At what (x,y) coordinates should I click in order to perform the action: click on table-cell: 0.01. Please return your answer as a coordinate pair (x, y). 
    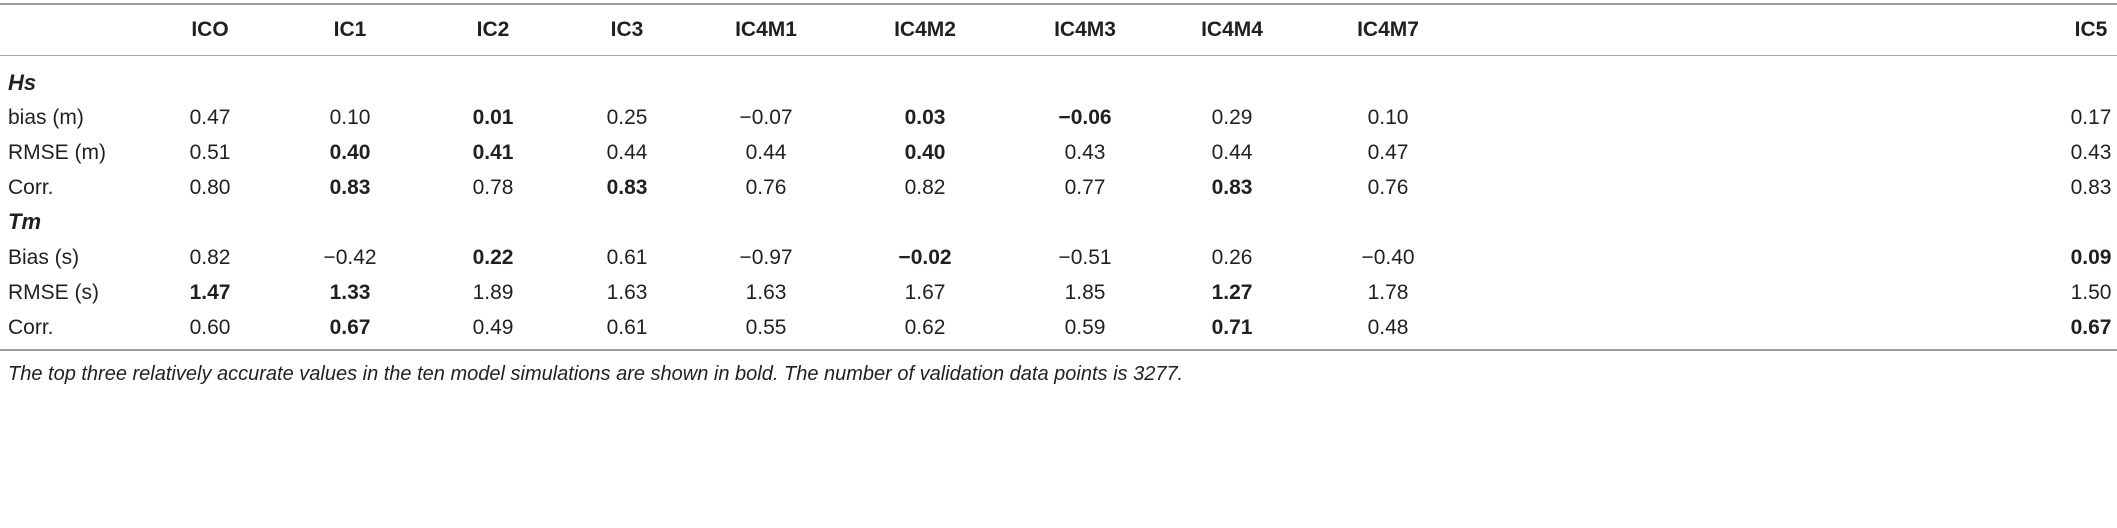
    Looking at the image, I should click on (493, 117).